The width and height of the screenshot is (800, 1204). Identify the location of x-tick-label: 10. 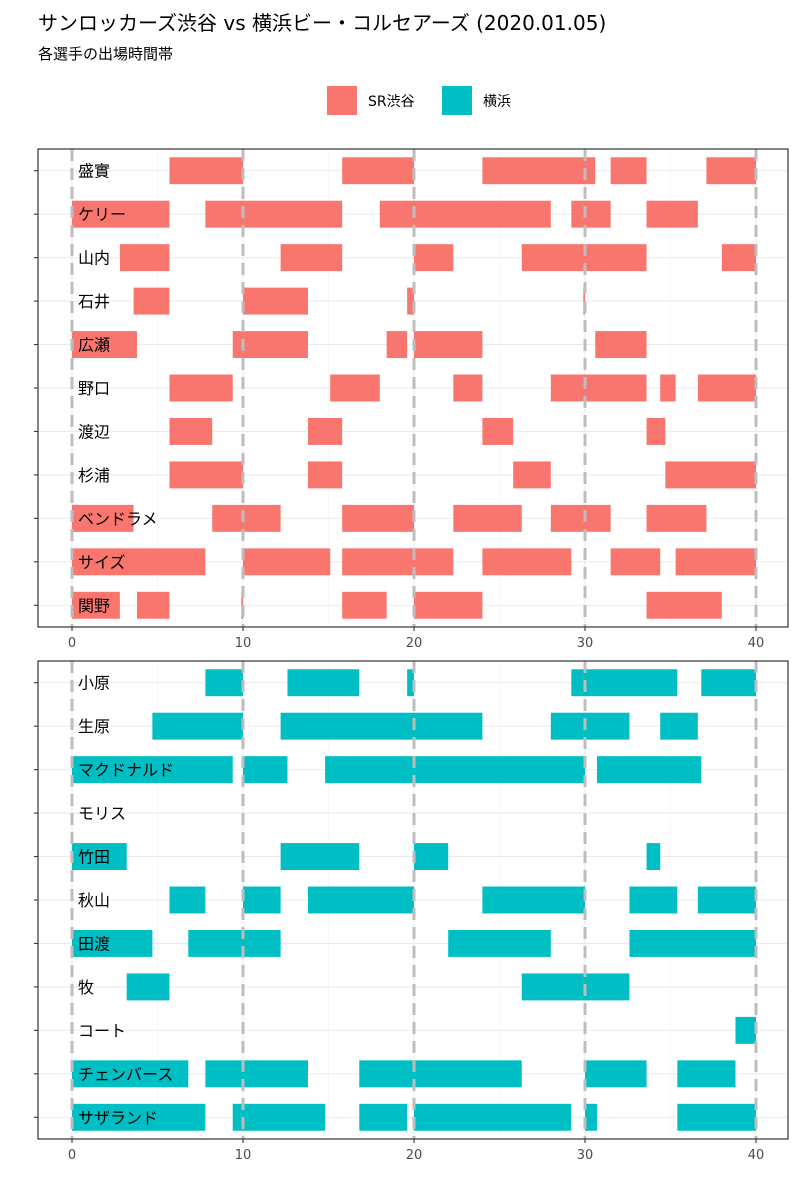
(243, 643).